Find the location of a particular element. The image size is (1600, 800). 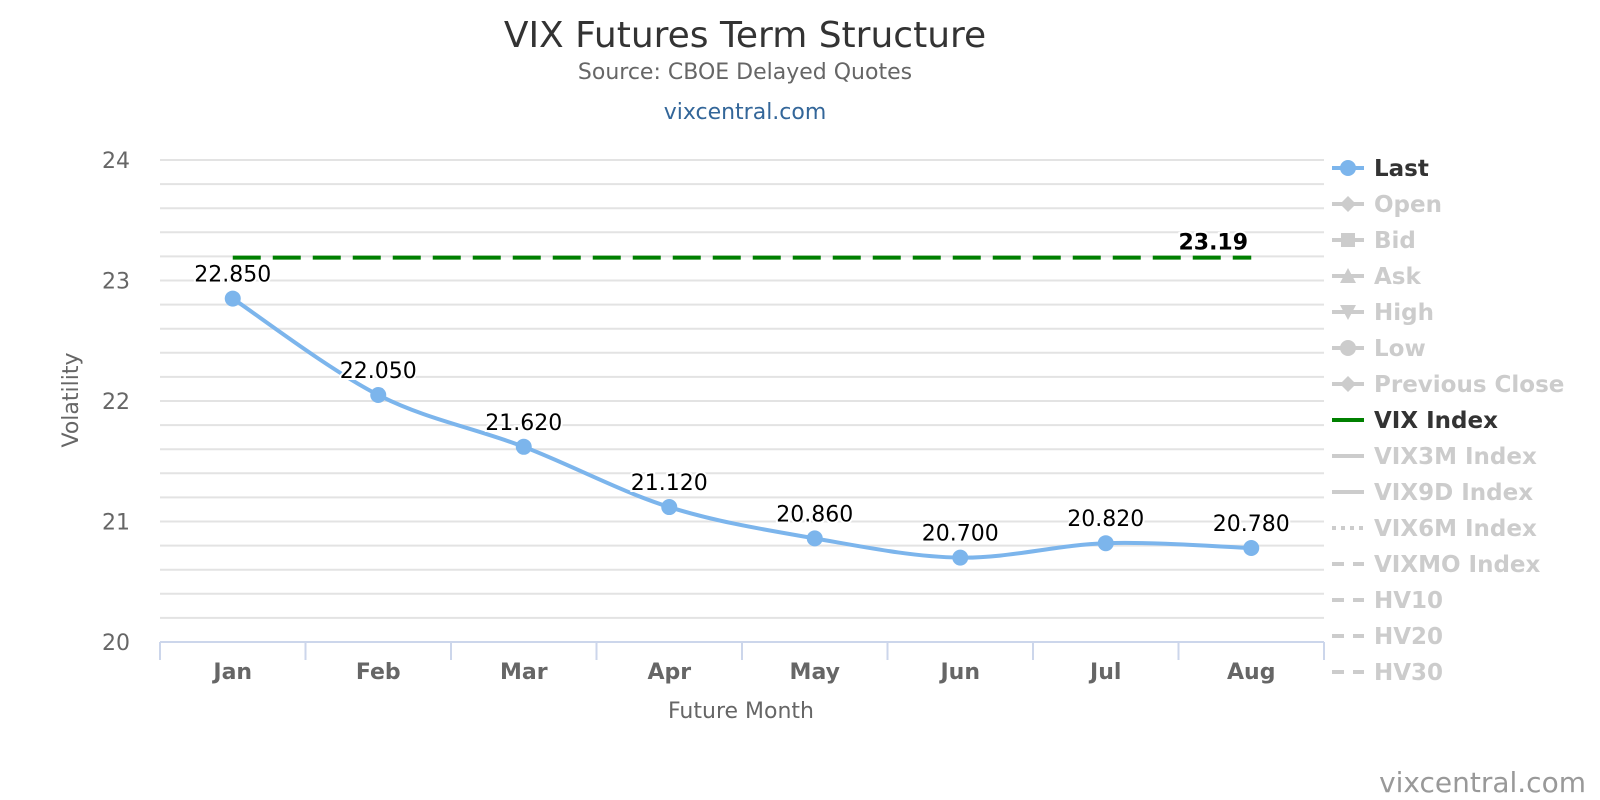

x-tick-label: Apr is located at coordinates (669, 672).